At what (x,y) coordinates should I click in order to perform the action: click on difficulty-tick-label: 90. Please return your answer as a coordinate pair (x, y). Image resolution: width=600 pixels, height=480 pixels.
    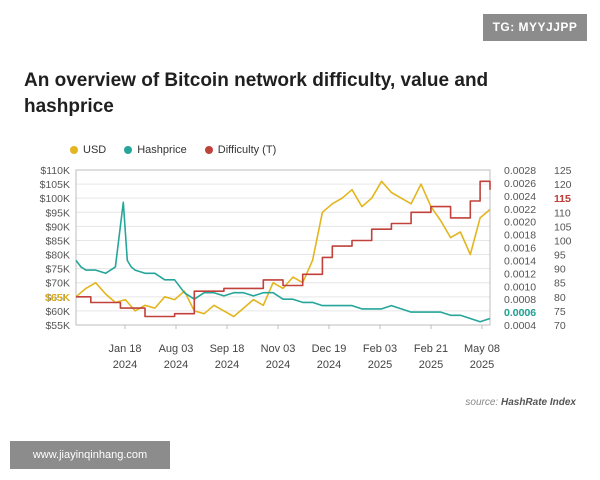
    Looking at the image, I should click on (560, 270).